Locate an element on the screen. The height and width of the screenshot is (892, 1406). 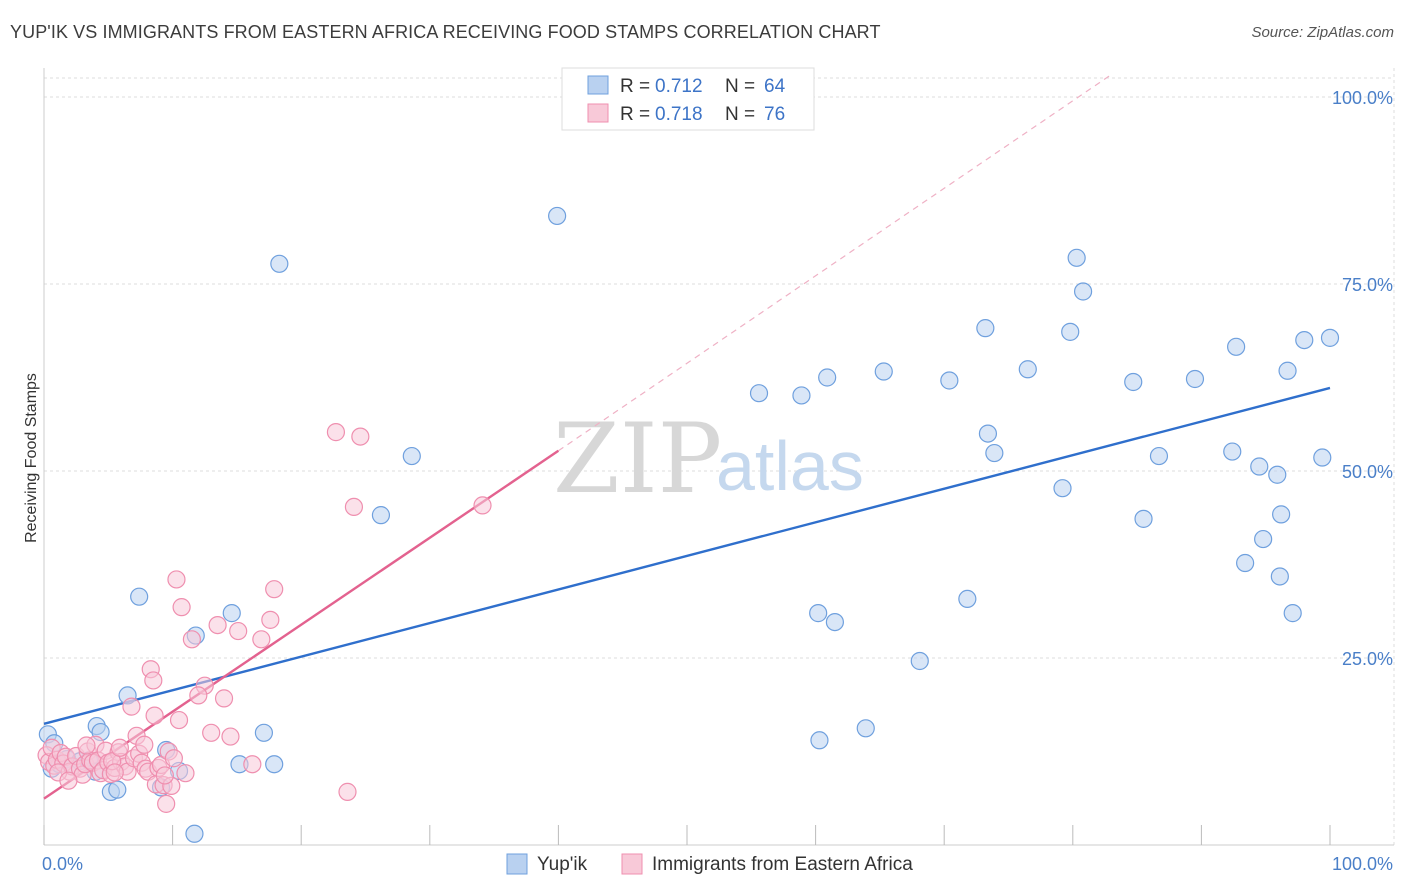
watermark: ZIP atlas is located at coordinates (708, 459).